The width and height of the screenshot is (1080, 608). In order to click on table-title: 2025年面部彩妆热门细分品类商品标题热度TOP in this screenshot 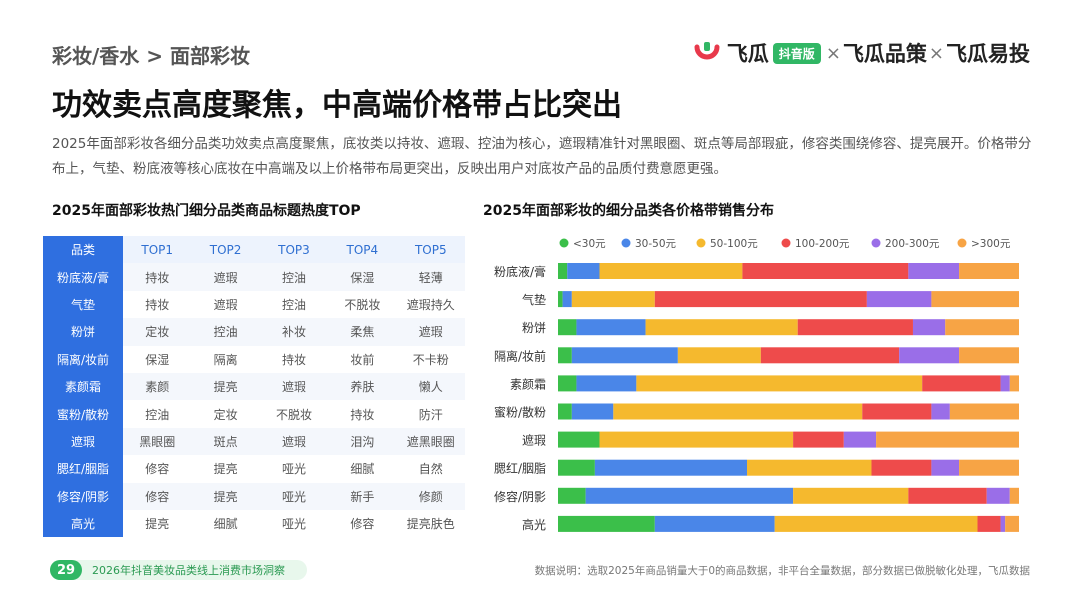, I will do `click(206, 211)`.